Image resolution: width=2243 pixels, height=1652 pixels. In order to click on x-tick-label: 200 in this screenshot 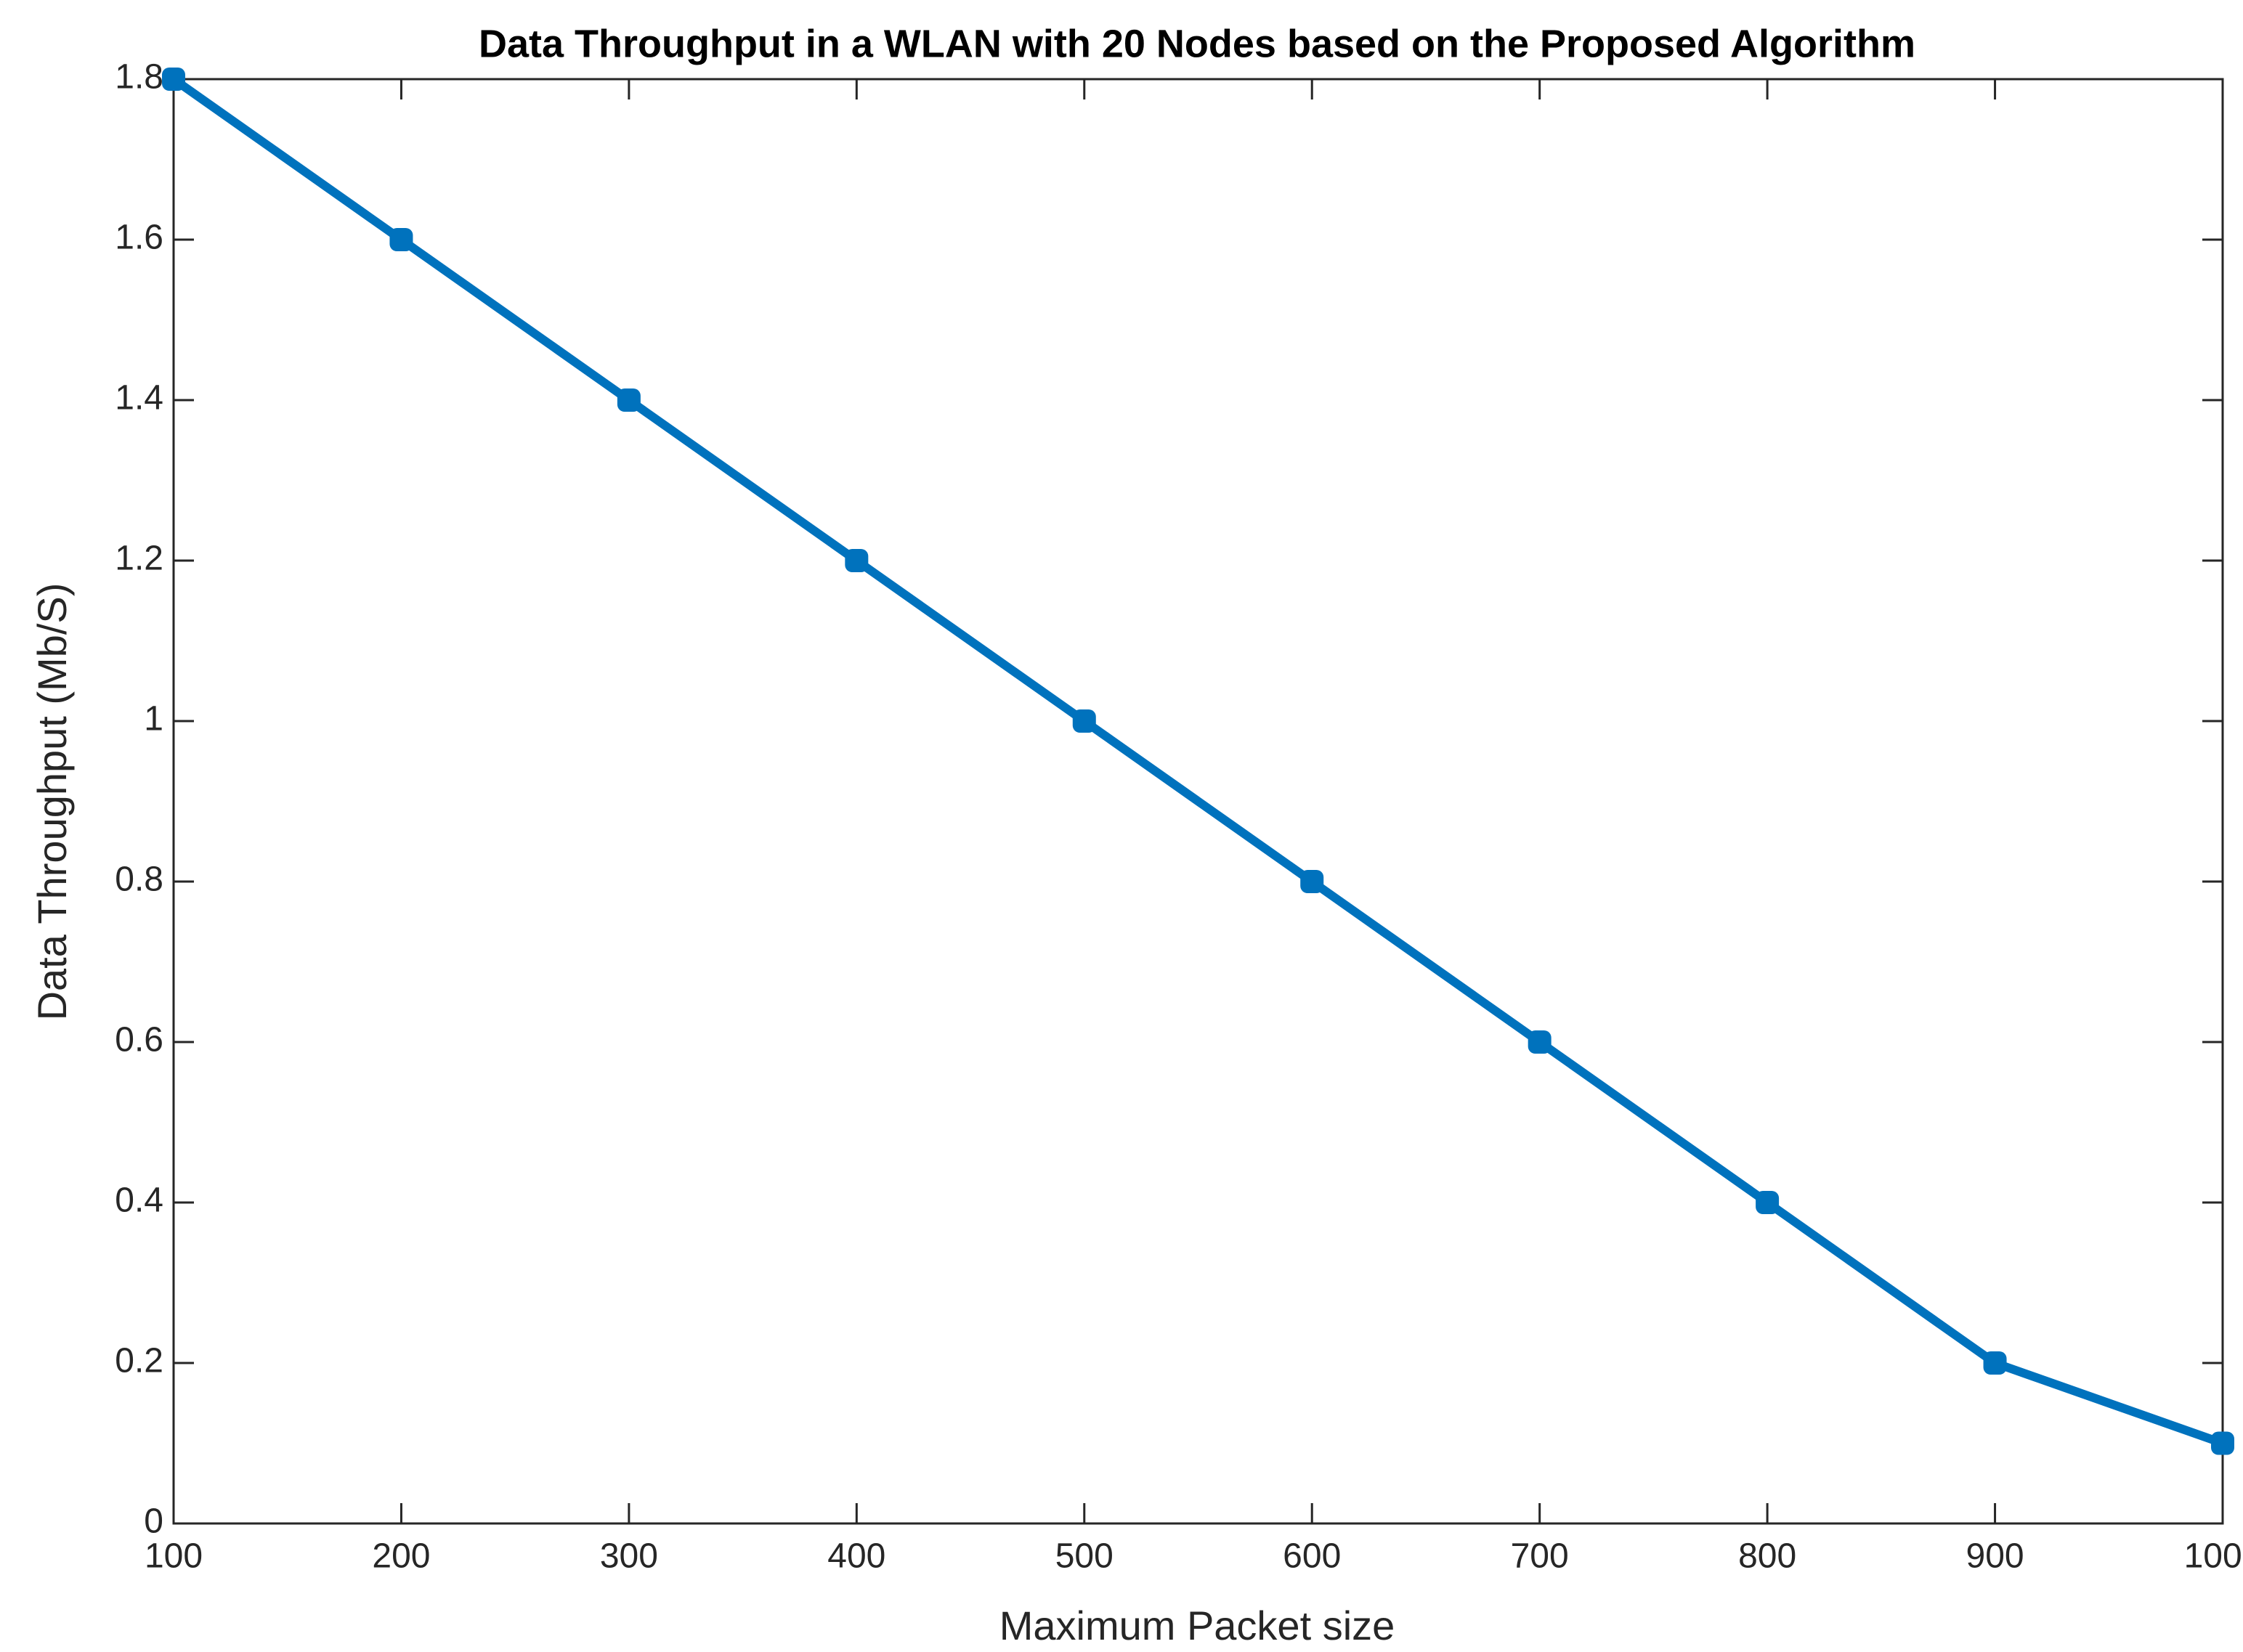, I will do `click(401, 1556)`.